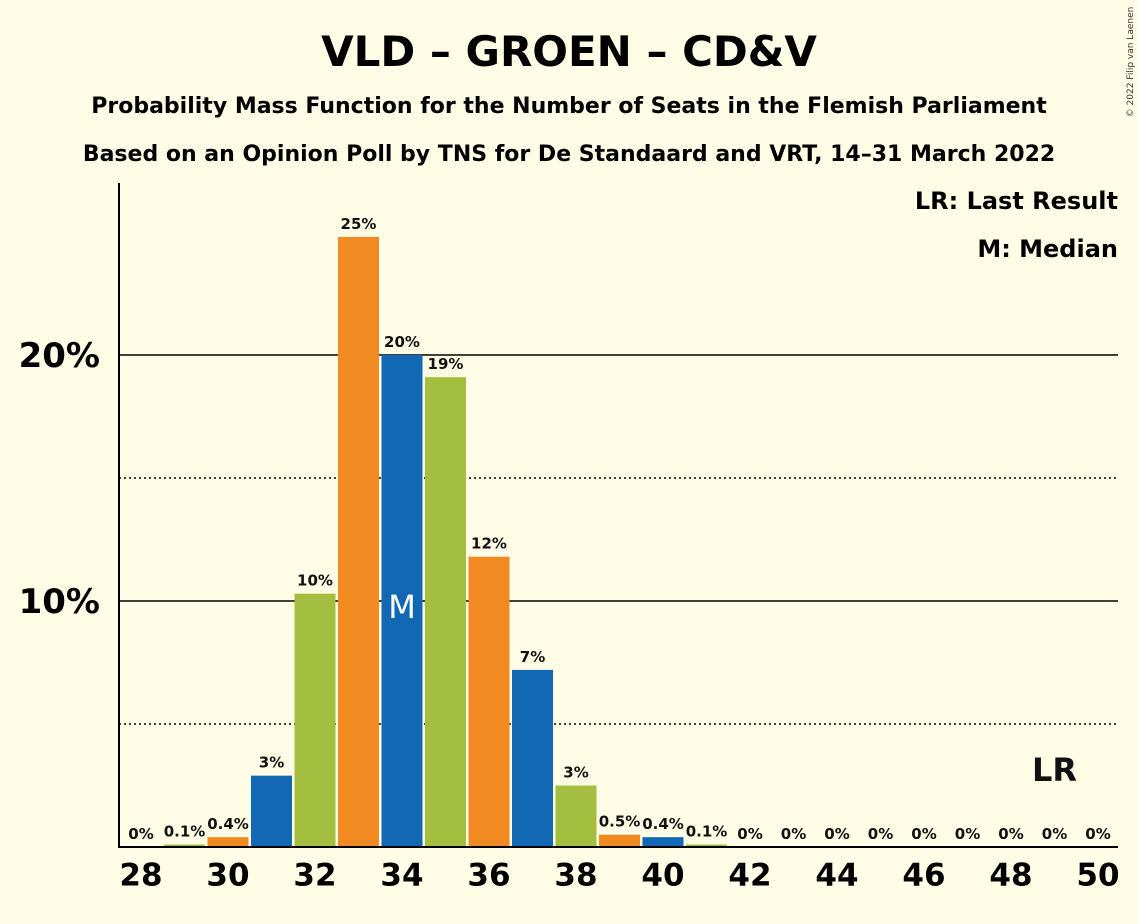 This screenshot has height=924, width=1139. I want to click on y-tick-label: 10%, so click(59, 602).